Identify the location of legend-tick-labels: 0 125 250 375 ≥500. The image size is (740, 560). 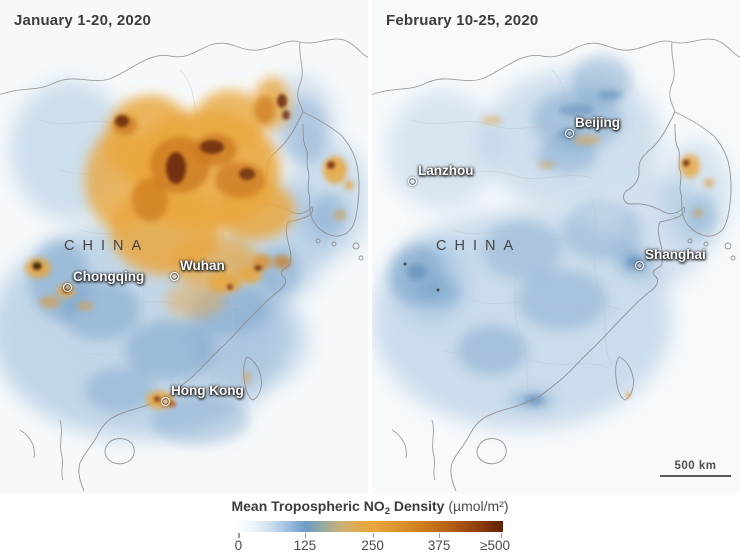
(372, 547).